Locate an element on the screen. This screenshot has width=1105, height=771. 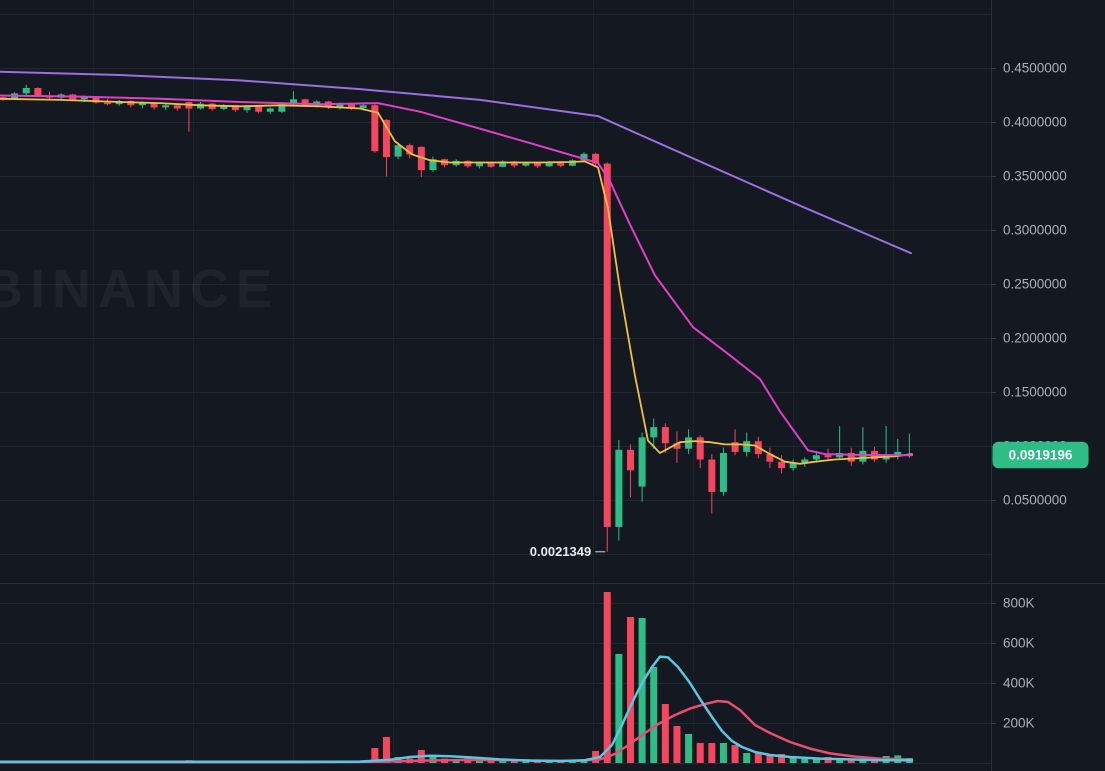
volume-ma-slow-line is located at coordinates (457, 731).